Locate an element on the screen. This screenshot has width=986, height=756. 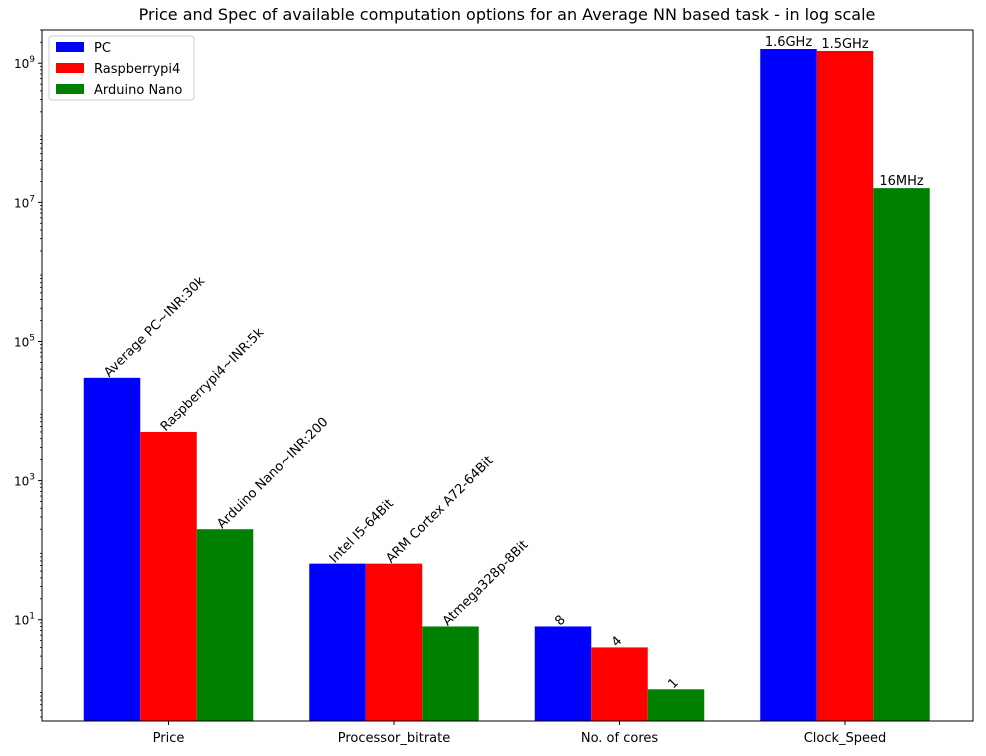
bar-value-label: Raspberrypi4~INR:5k is located at coordinates (213, 380).